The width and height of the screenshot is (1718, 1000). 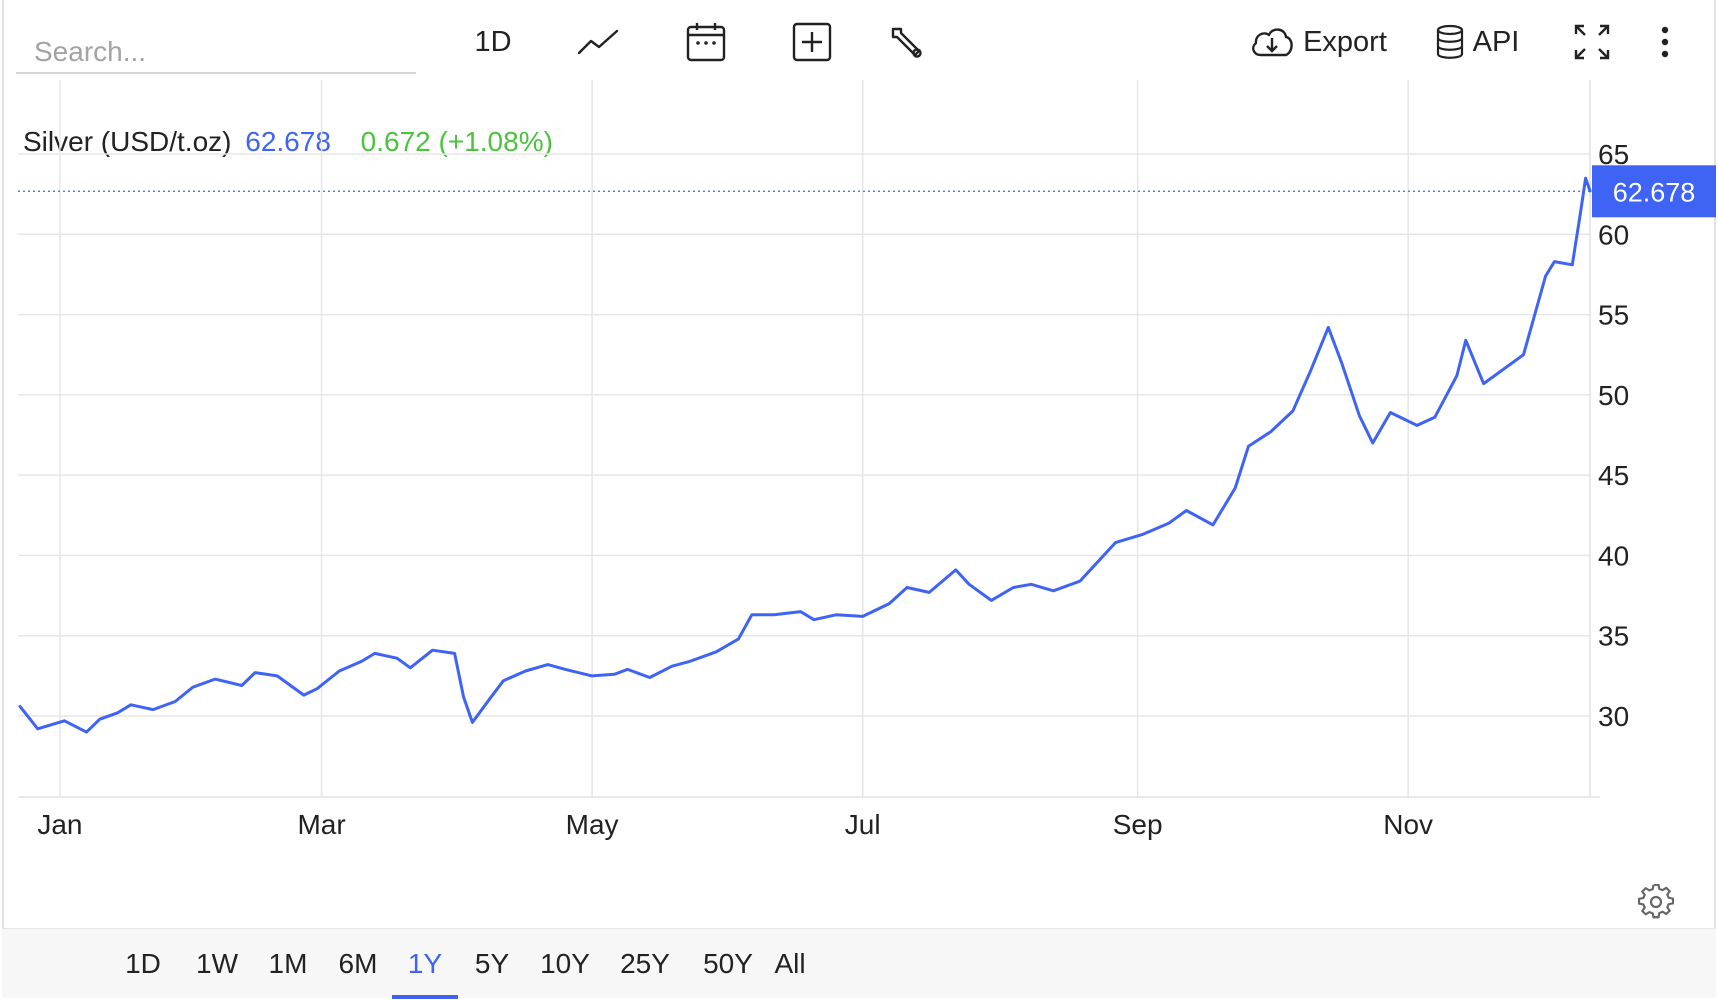 What do you see at coordinates (645, 964) in the screenshot?
I see `range-button-25y: 25Y` at bounding box center [645, 964].